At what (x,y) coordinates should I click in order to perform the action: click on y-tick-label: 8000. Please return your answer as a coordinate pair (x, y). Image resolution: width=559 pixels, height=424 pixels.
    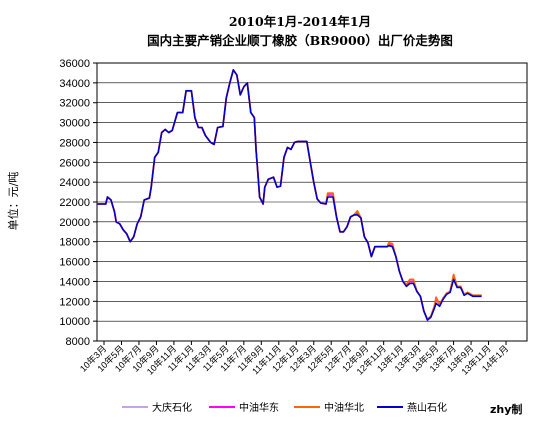
    Looking at the image, I should click on (78, 342).